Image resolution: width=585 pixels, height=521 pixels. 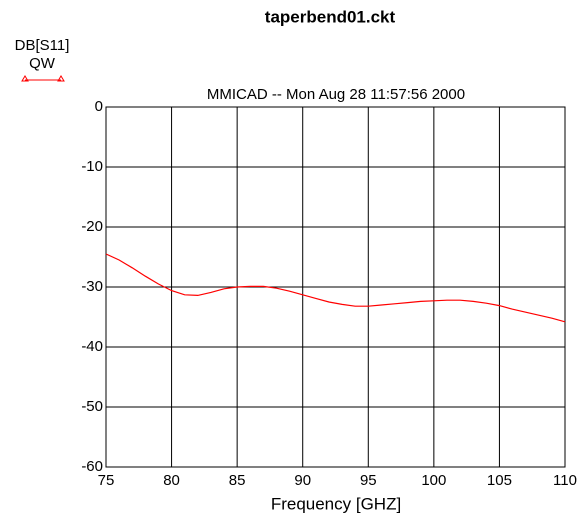 What do you see at coordinates (336, 94) in the screenshot?
I see `chart-subtitle: MMICAD -- Mon Aug 28 11:57:56 2000` at bounding box center [336, 94].